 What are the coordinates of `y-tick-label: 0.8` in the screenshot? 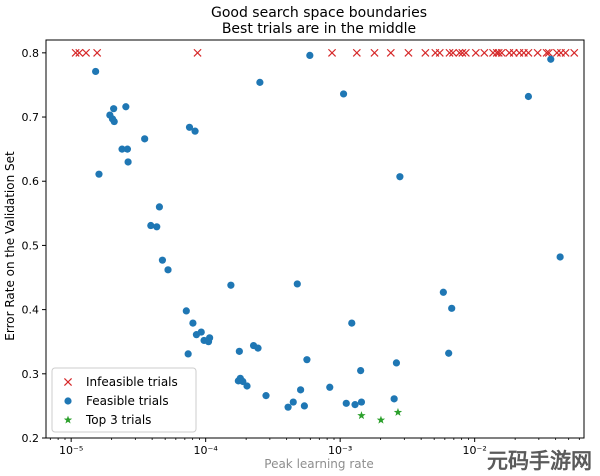 It's located at (31, 53).